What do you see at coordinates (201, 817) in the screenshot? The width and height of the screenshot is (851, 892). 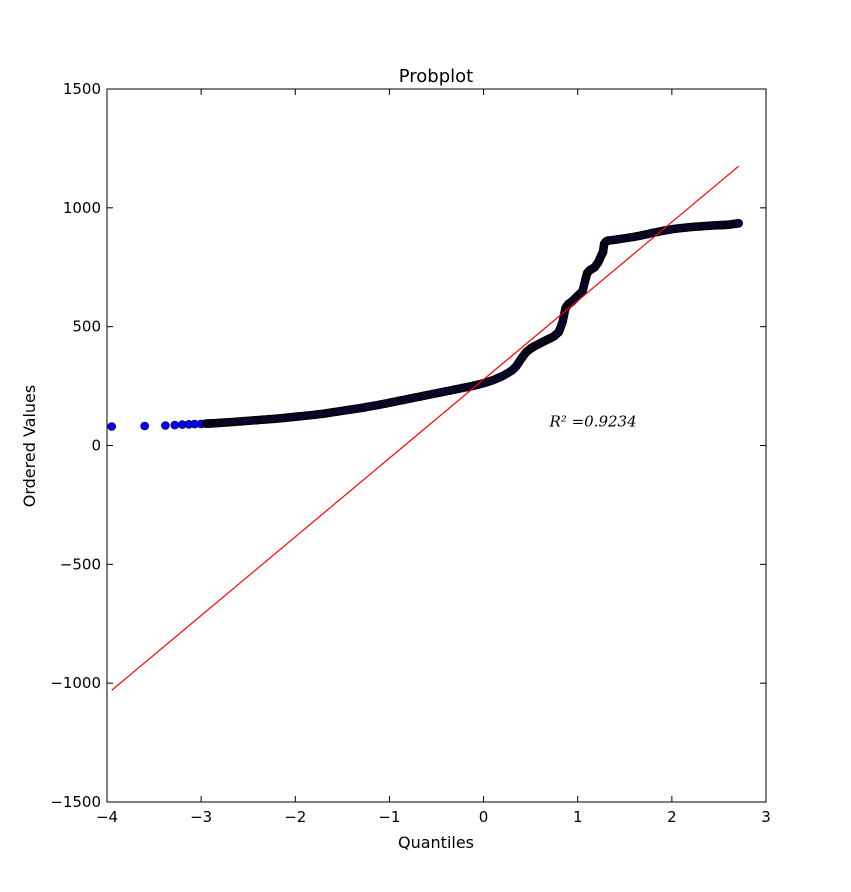 I see `x-tick-label: −3` at bounding box center [201, 817].